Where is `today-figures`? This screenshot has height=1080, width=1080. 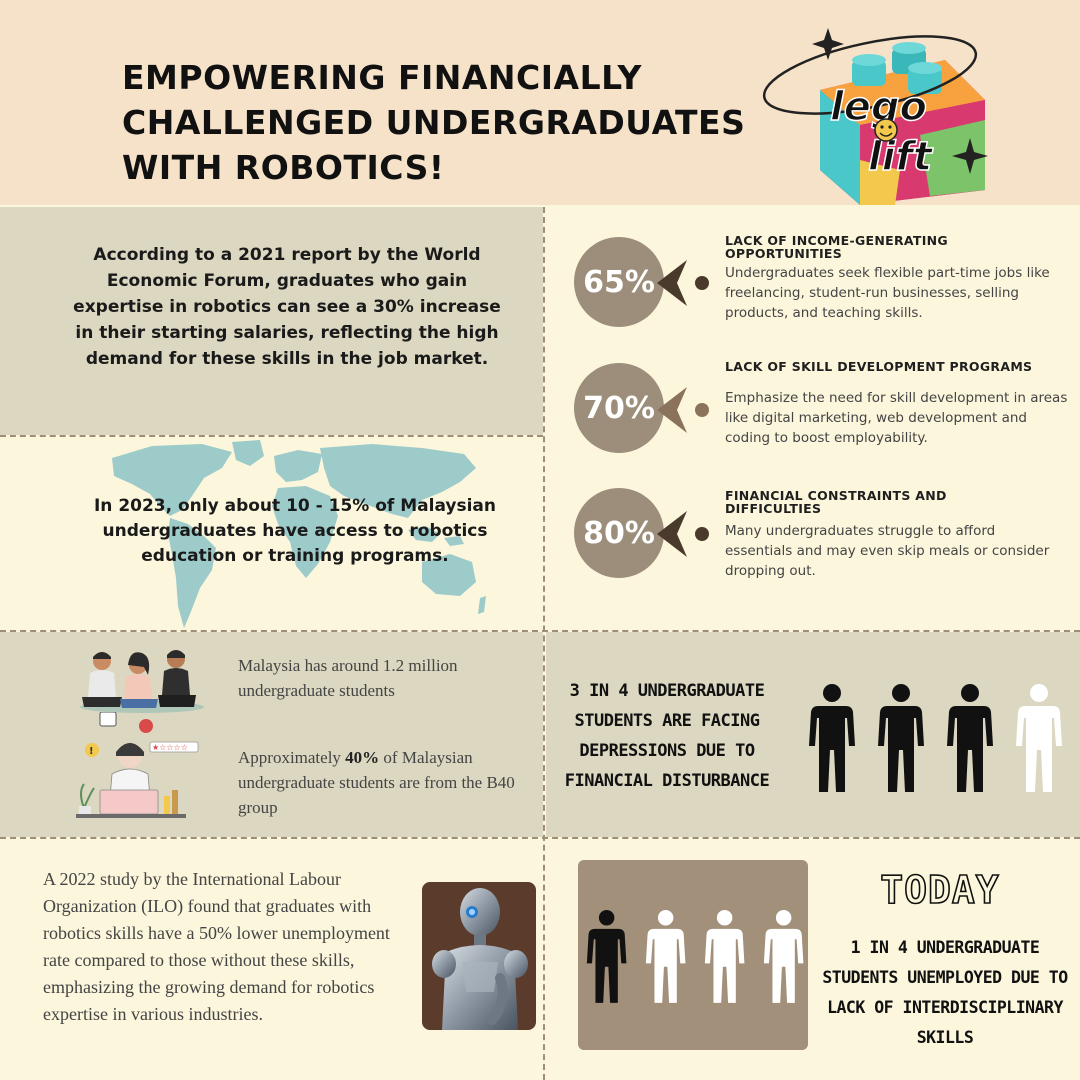
today-figures is located at coordinates (695, 956).